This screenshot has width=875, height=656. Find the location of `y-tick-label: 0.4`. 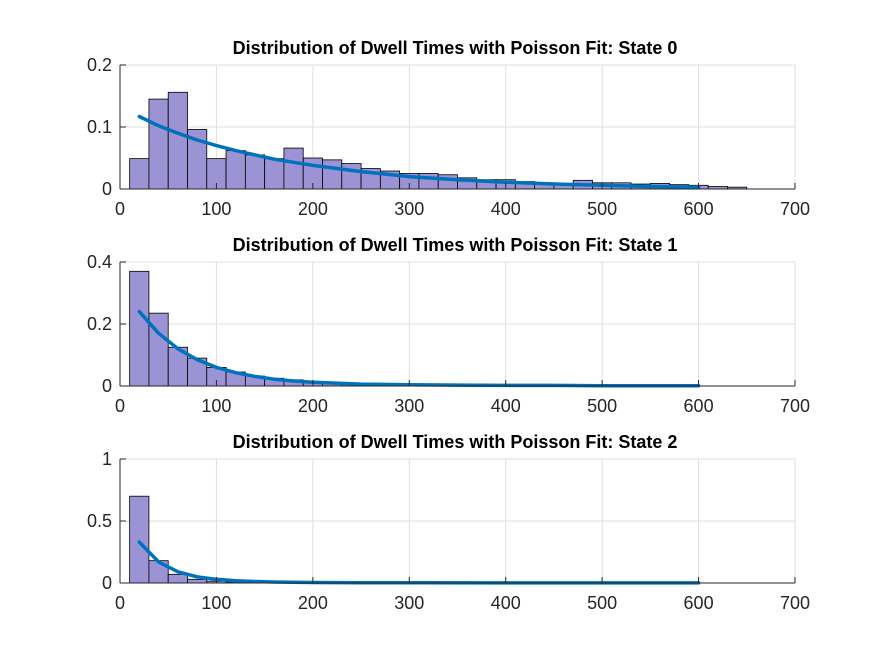

y-tick-label: 0.4 is located at coordinates (99, 262).